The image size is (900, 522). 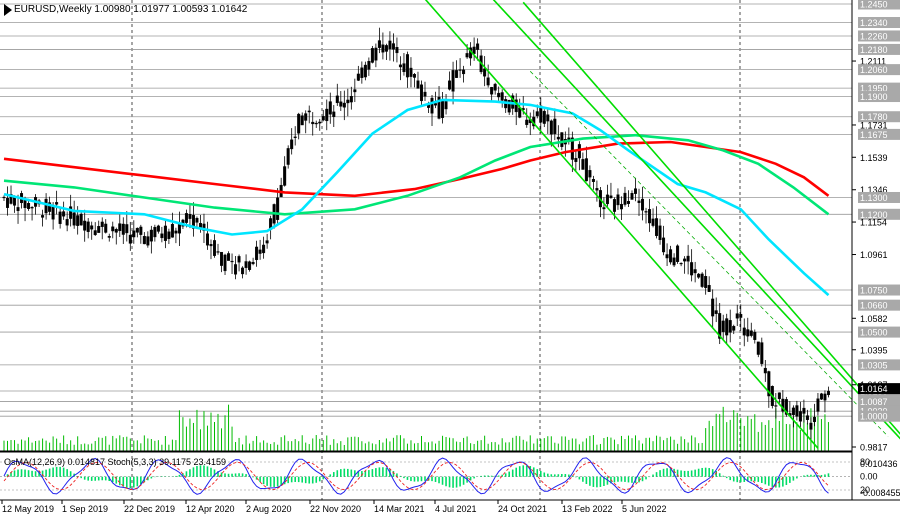 I want to click on time-label: 1 Sep 2019, so click(x=85, y=509).